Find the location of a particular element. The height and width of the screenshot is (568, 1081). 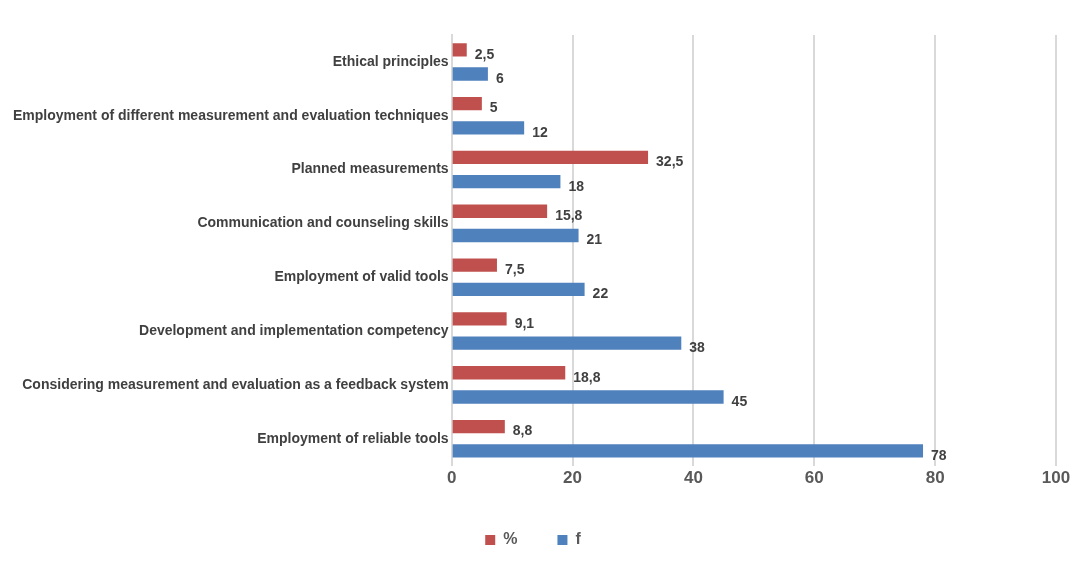

data-label: 2,5 is located at coordinates (484, 53).